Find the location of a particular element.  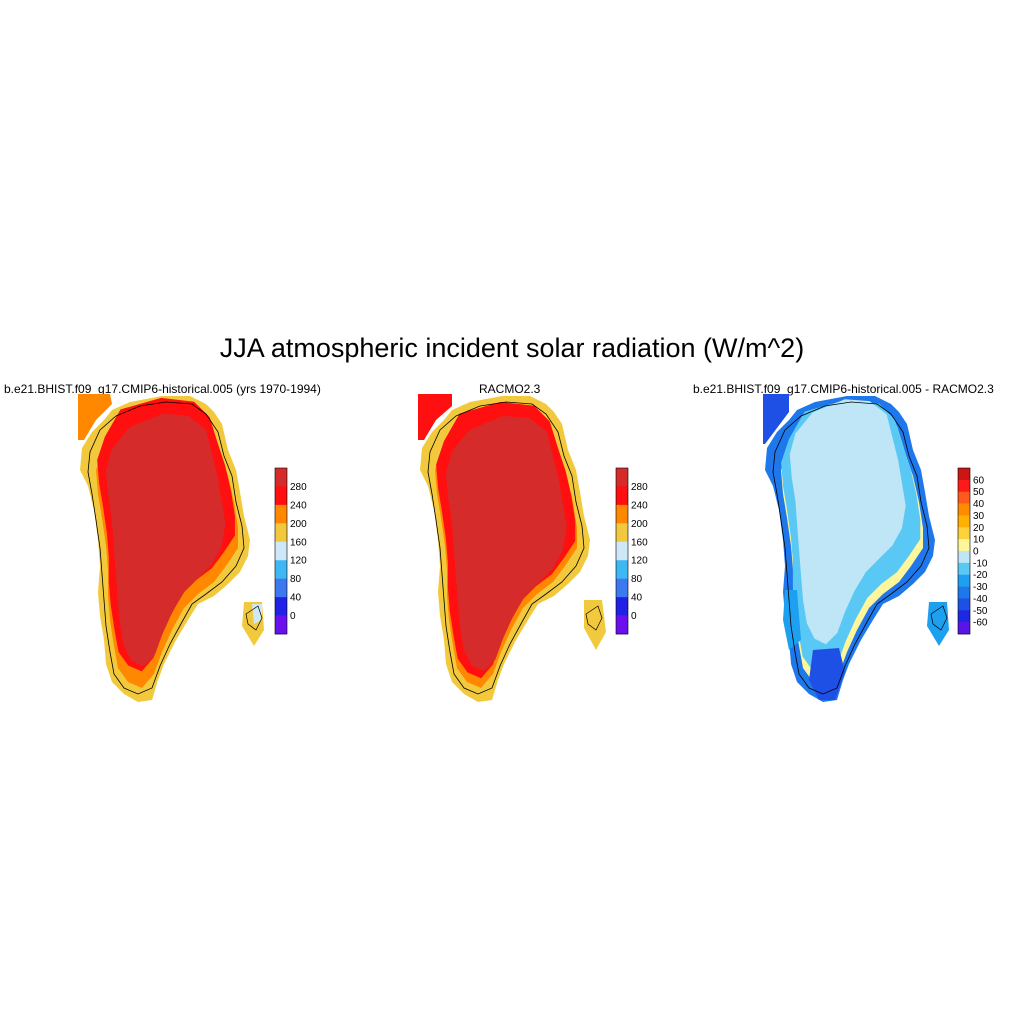

colorbar-tick-label: -20 is located at coordinates (980, 575).